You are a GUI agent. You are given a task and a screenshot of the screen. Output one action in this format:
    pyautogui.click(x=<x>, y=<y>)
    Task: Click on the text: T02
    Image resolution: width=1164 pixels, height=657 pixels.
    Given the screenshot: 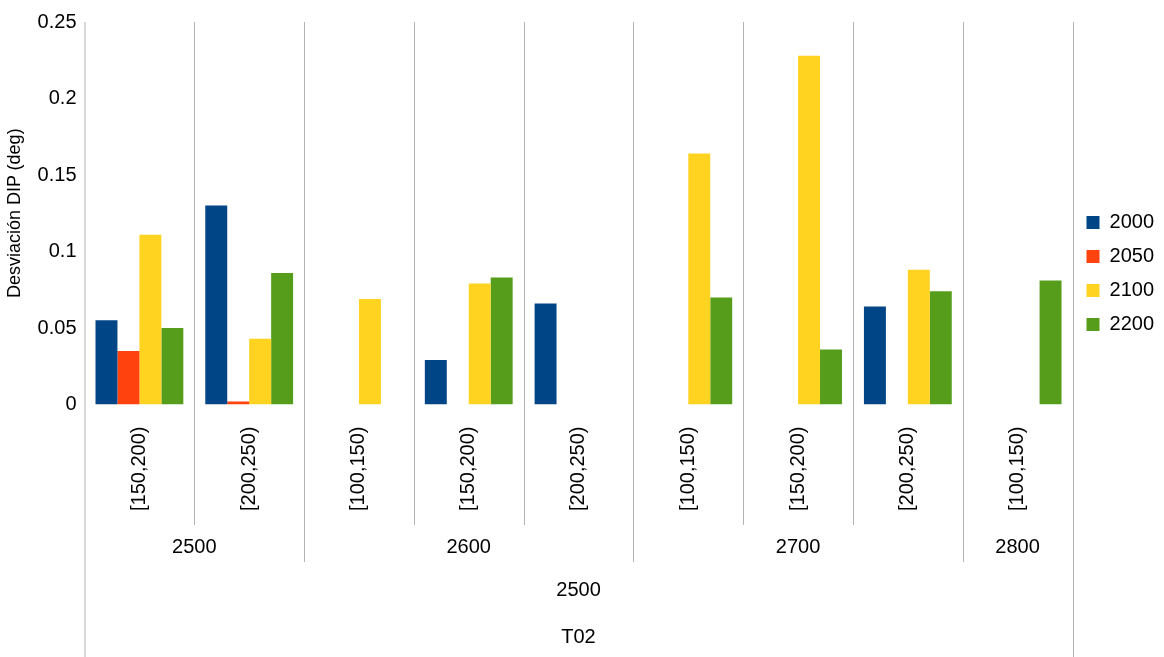 What is the action you would take?
    pyautogui.click(x=578, y=636)
    